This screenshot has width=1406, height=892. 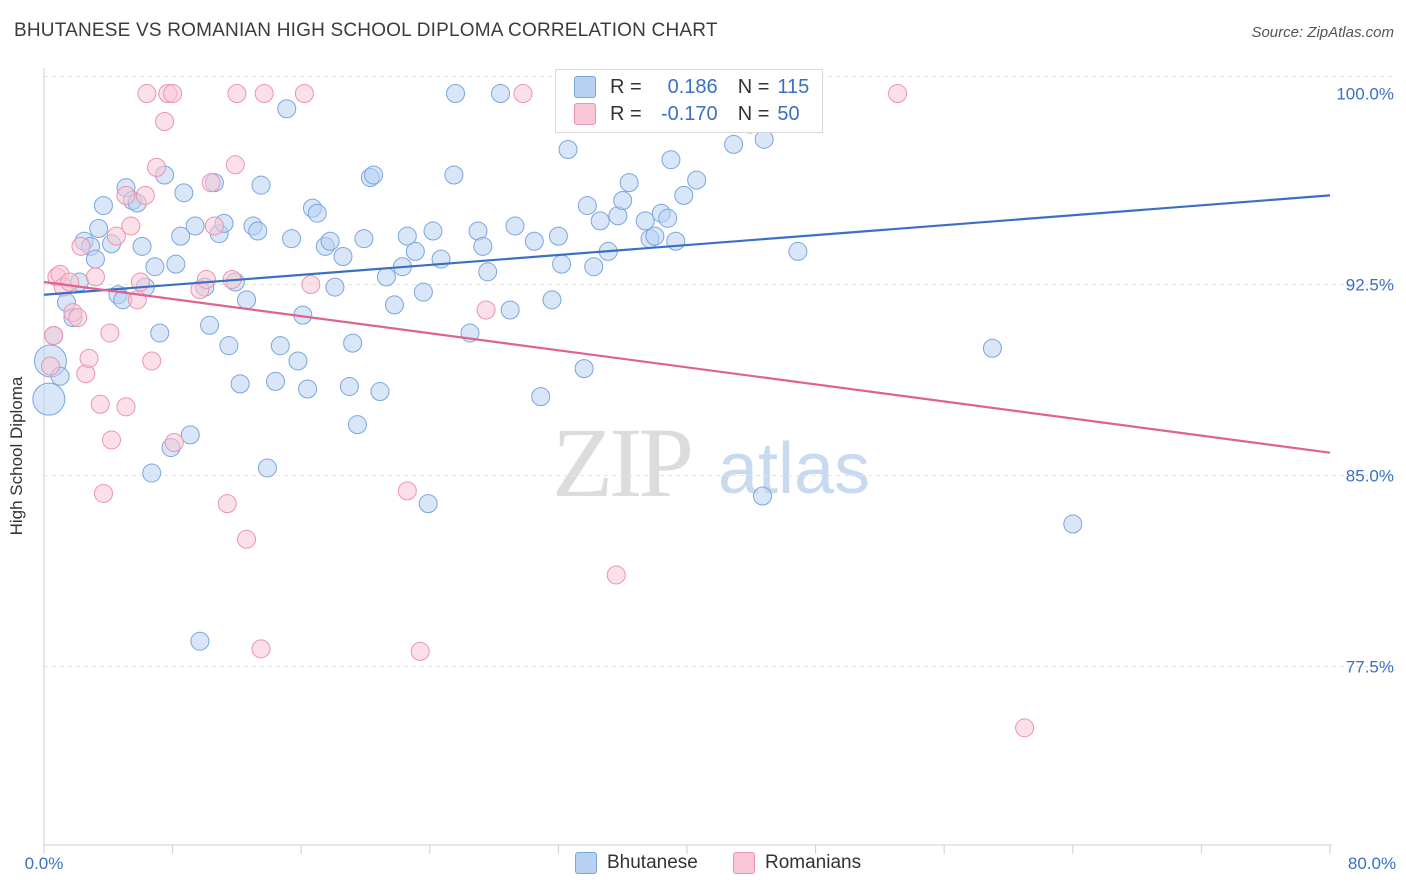 I want to click on series-legend-romanians: Romanians, so click(x=797, y=863).